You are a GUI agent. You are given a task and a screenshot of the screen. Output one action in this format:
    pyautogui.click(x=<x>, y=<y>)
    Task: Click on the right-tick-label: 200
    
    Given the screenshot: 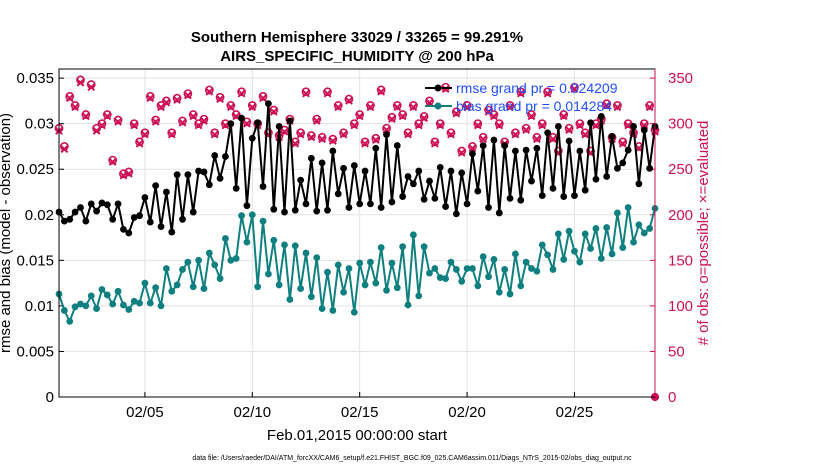 What is the action you would take?
    pyautogui.click(x=680, y=215)
    